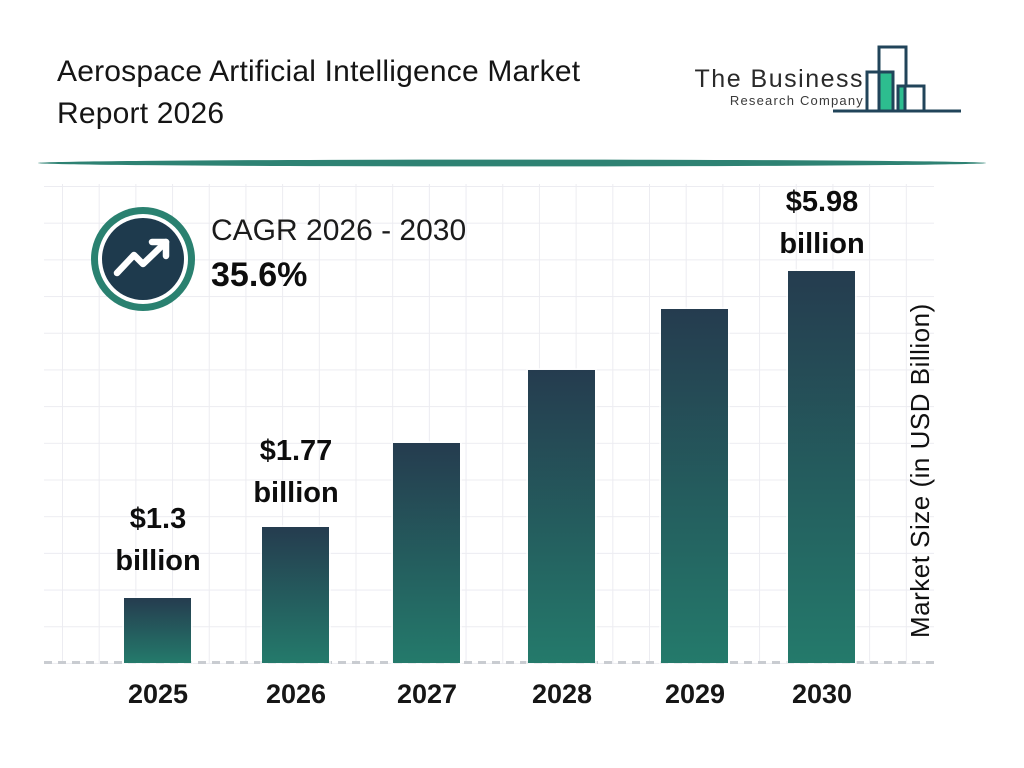 This screenshot has width=1024, height=768. What do you see at coordinates (141, 113) in the screenshot?
I see `title-line-2: Report 2026` at bounding box center [141, 113].